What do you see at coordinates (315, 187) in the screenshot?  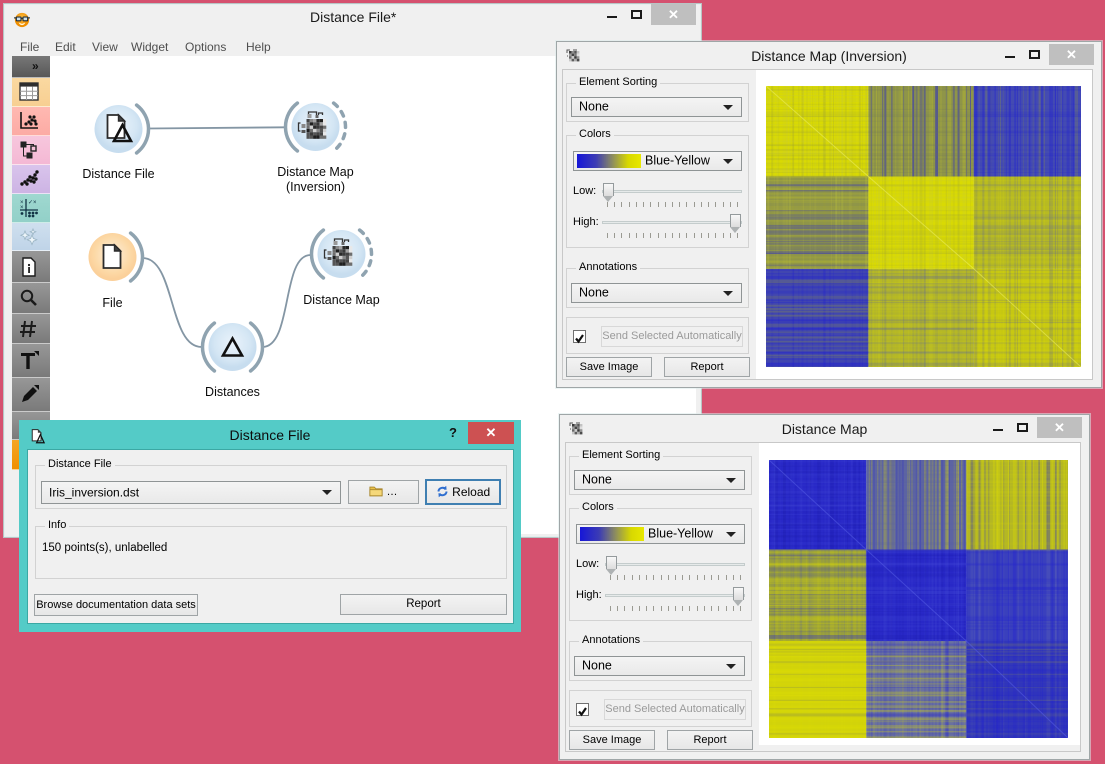 I see `svg-text: (Inversion)` at bounding box center [315, 187].